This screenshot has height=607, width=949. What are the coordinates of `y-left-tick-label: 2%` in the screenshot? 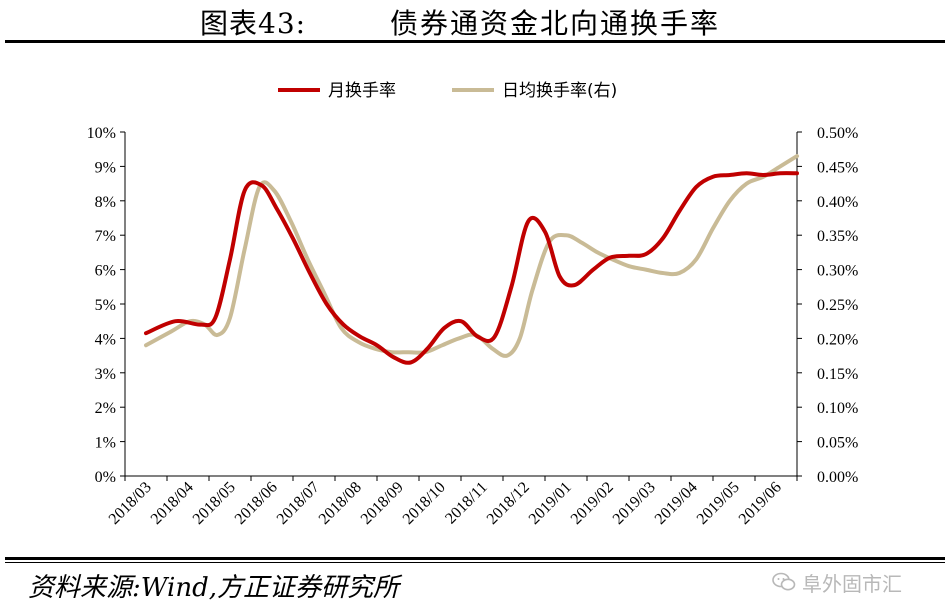 It's located at (105, 408).